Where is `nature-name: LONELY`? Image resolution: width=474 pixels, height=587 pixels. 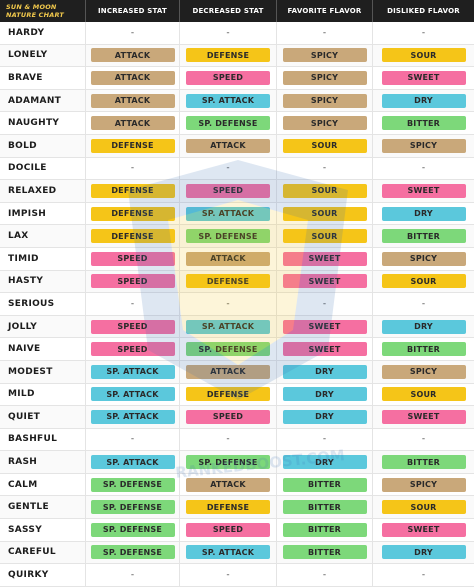
nature-name: LONELY is located at coordinates (43, 55).